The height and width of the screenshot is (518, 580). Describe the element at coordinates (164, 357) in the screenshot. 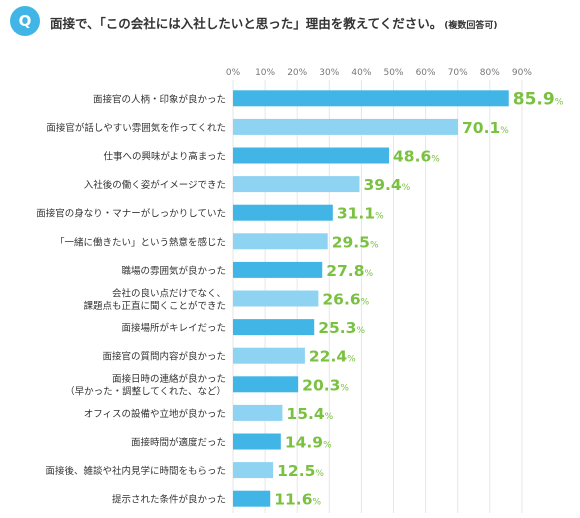

I see `category-label: 面接官の質問内容が良かった` at that location.